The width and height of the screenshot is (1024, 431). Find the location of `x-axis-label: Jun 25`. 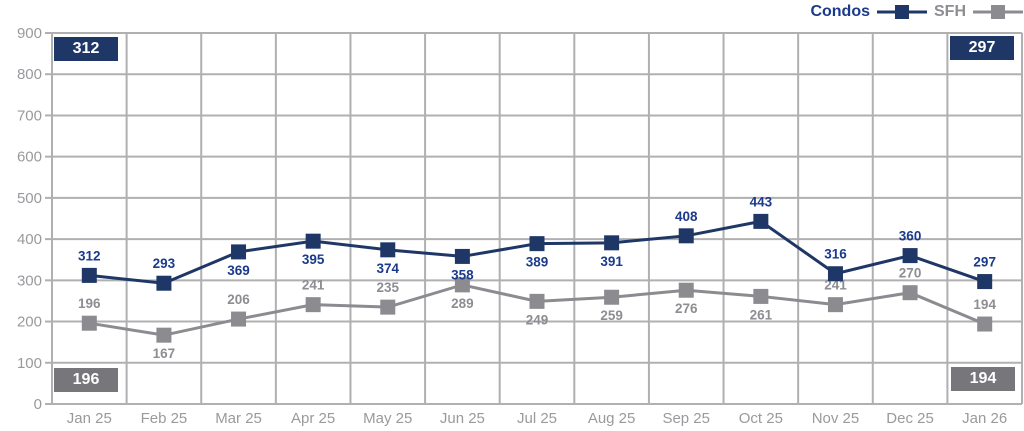

x-axis-label: Jun 25 is located at coordinates (462, 418).